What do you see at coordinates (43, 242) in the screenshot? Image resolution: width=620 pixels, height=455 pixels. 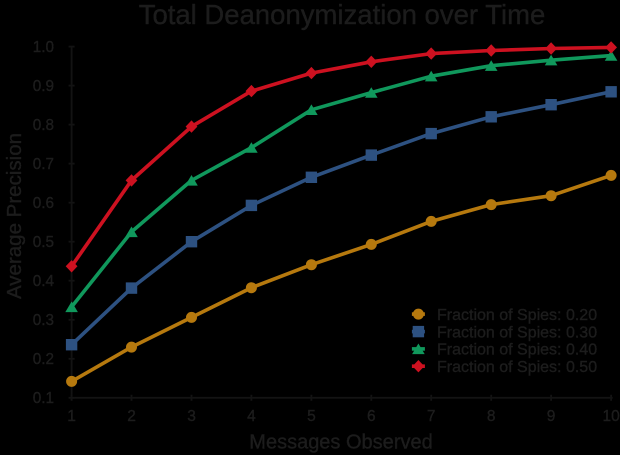 I see `svg-text: 0.5` at bounding box center [43, 242].